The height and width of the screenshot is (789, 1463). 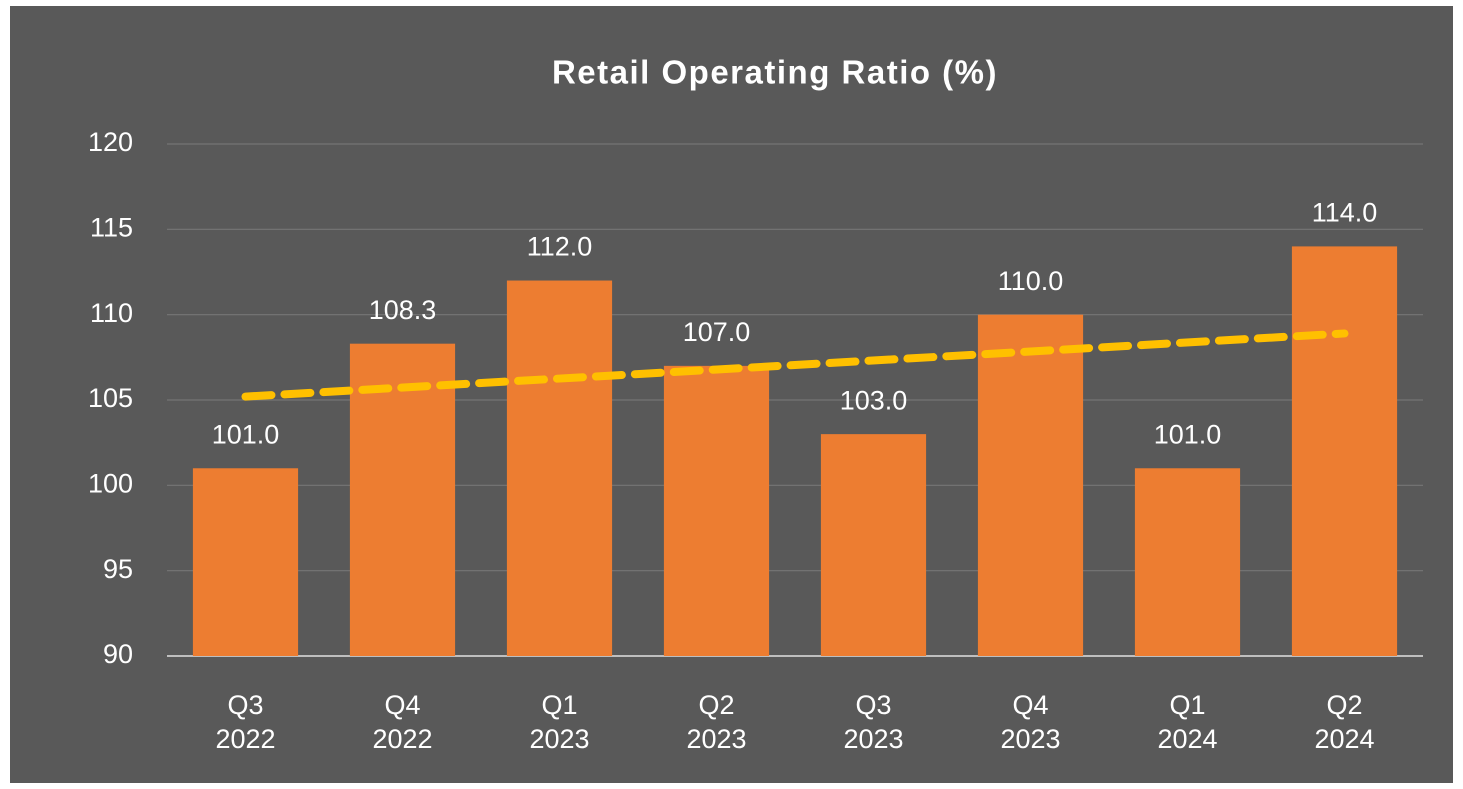 What do you see at coordinates (110, 142) in the screenshot?
I see `y-tick-label: 120` at bounding box center [110, 142].